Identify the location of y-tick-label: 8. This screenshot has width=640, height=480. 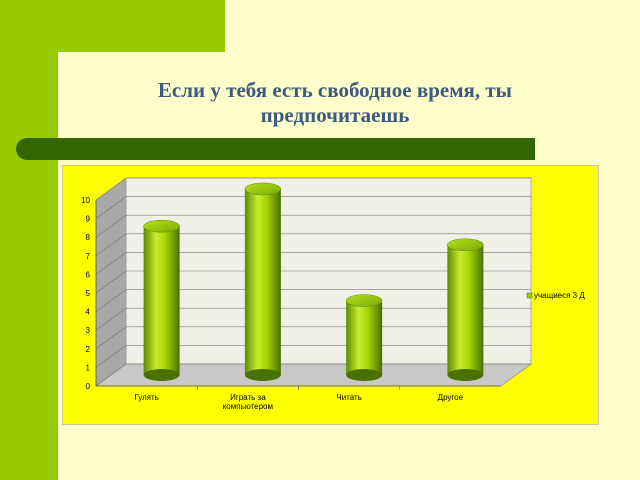
(88, 237).